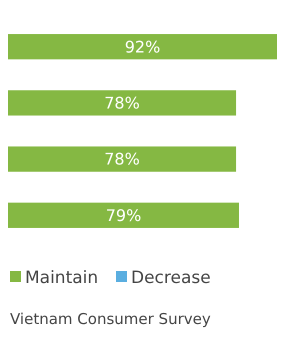  What do you see at coordinates (110, 319) in the screenshot?
I see `text: Vietnam Consumer Survey` at bounding box center [110, 319].